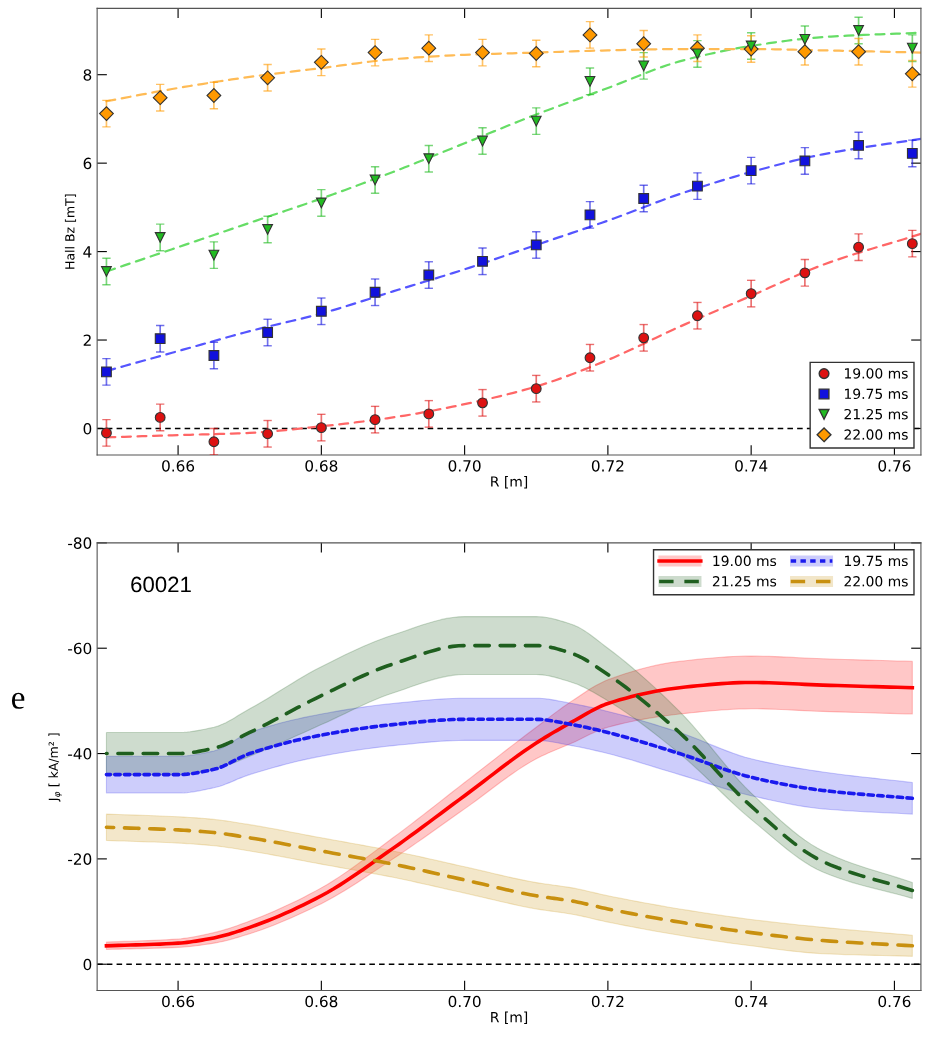  I want to click on y-tick-label: -20, so click(80, 859).